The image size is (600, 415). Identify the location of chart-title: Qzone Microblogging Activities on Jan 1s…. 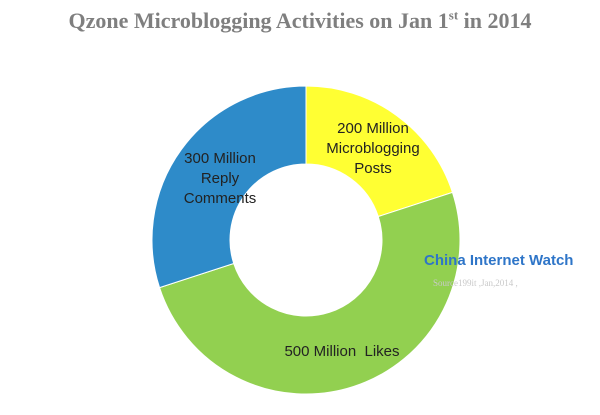
(300, 21).